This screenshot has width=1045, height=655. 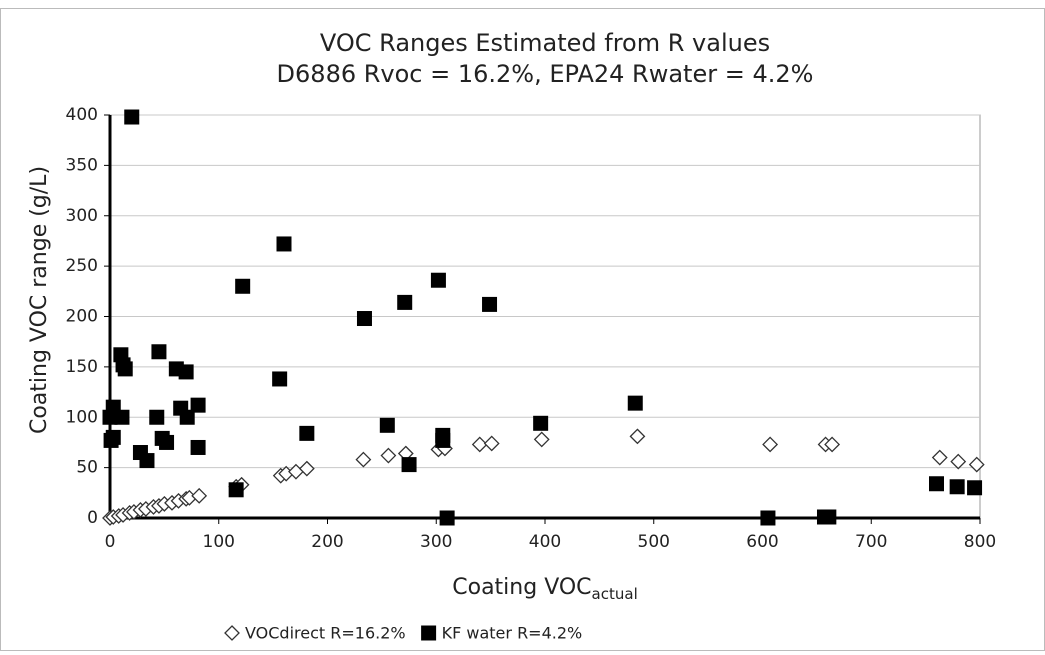 What do you see at coordinates (654, 542) in the screenshot?
I see `x-tick-label: 500` at bounding box center [654, 542].